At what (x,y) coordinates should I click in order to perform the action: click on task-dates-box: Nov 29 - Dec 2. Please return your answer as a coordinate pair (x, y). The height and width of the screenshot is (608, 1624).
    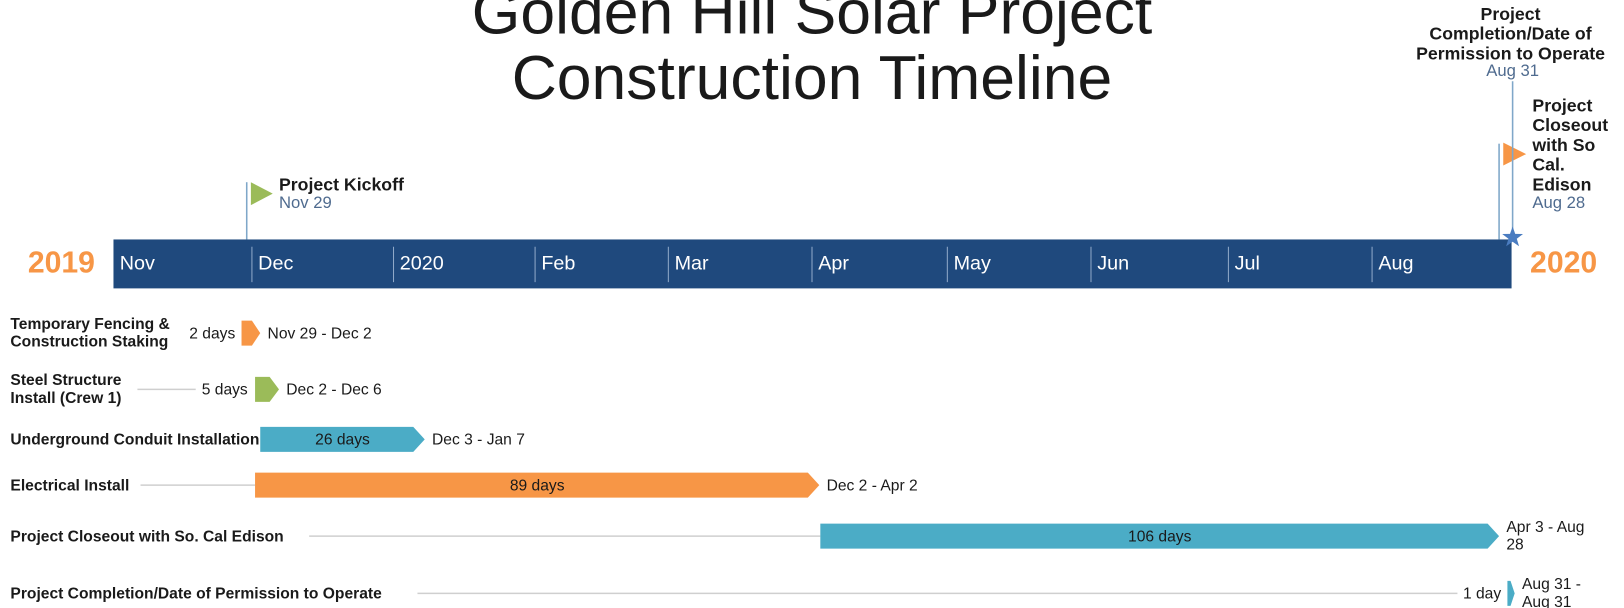
    Looking at the image, I should click on (319, 333).